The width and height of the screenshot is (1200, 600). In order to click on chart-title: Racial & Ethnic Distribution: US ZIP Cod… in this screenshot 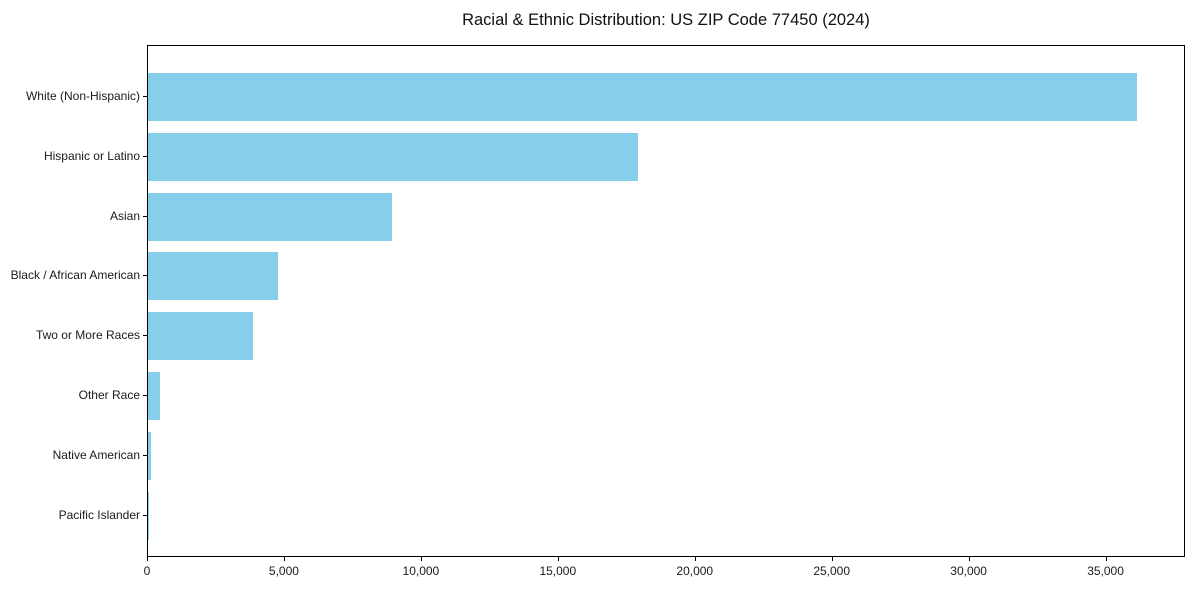, I will do `click(666, 20)`.